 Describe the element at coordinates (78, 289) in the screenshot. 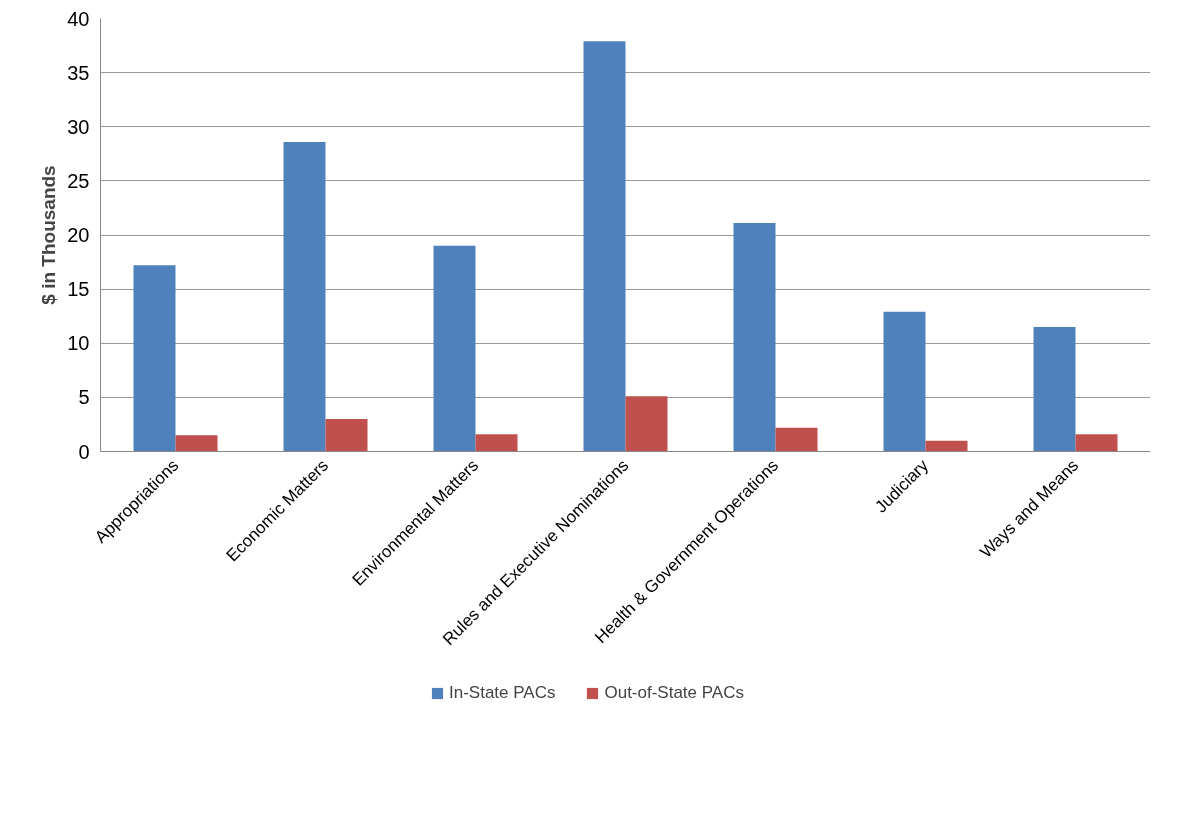

I see `y-tick-label: 15` at that location.